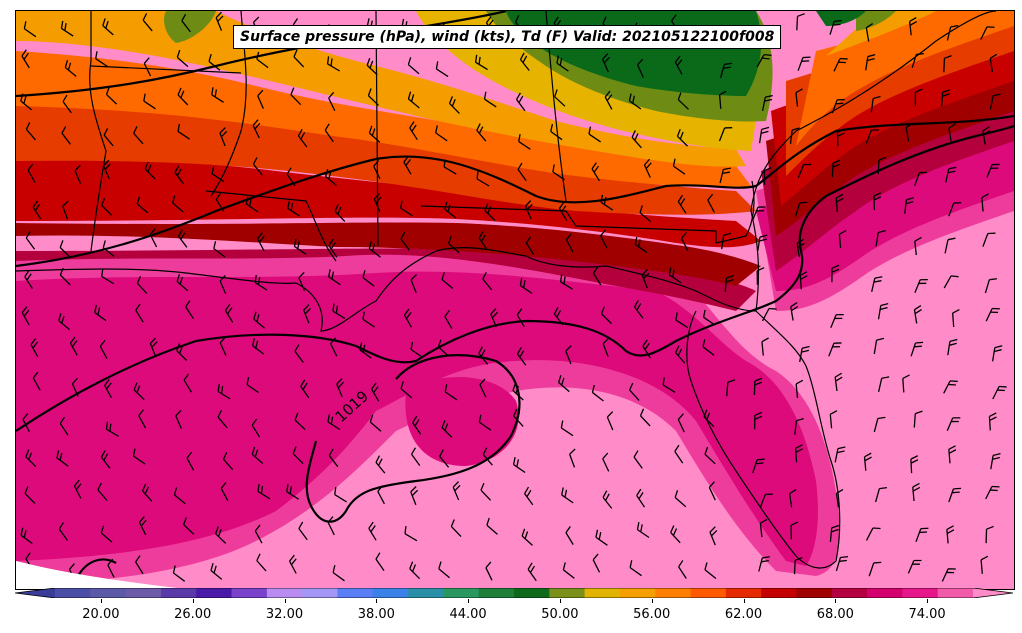 The height and width of the screenshot is (633, 1022). Describe the element at coordinates (835, 614) in the screenshot. I see `colorbar-tick-label: 68.00` at that location.